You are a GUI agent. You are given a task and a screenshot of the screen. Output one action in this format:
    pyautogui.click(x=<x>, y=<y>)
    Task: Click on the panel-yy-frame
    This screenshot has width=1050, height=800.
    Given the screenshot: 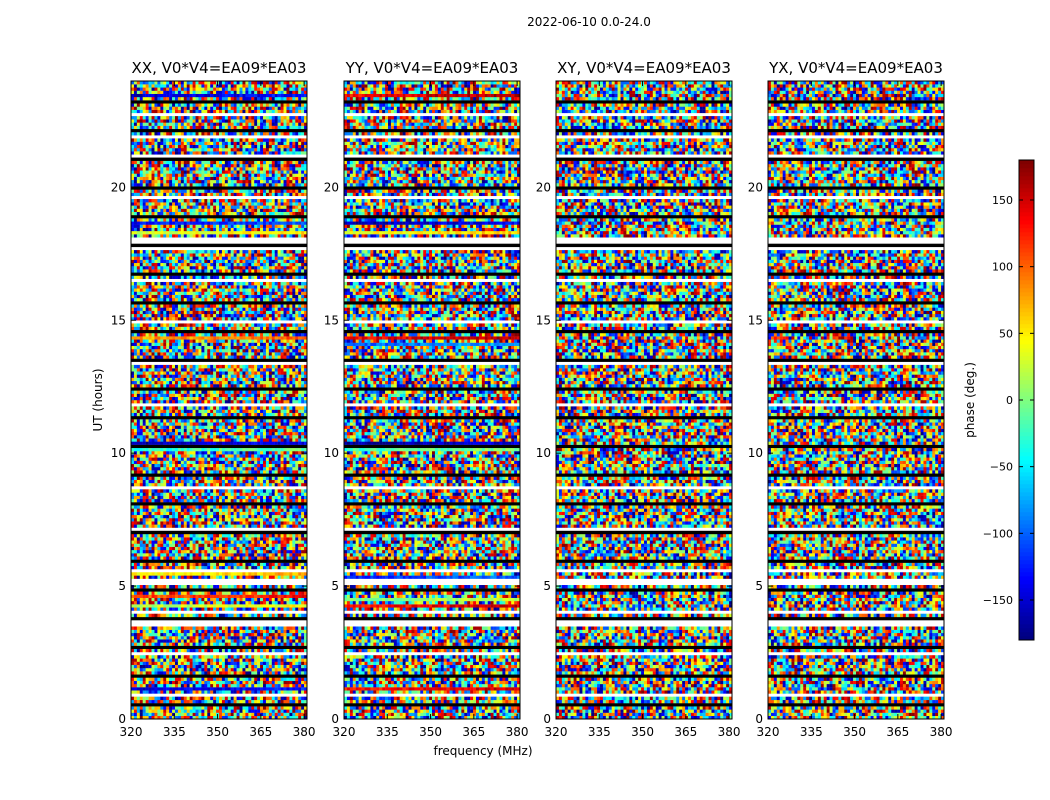 What is the action you would take?
    pyautogui.click(x=432, y=400)
    